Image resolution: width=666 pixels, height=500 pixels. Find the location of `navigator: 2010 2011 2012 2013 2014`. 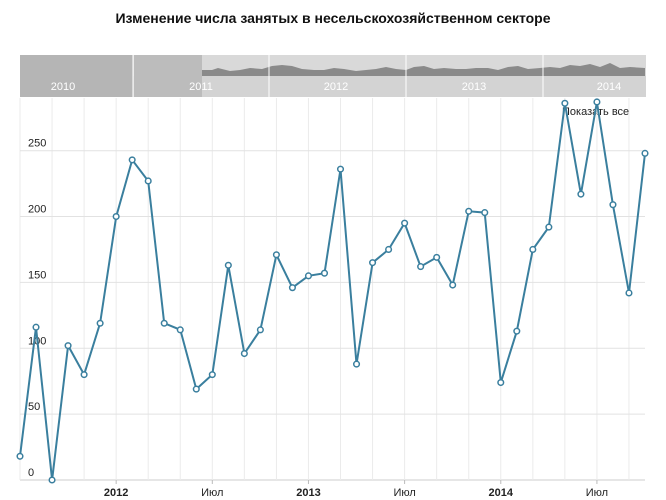

navigator: 2010 2011 2012 2013 2014 is located at coordinates (333, 76).